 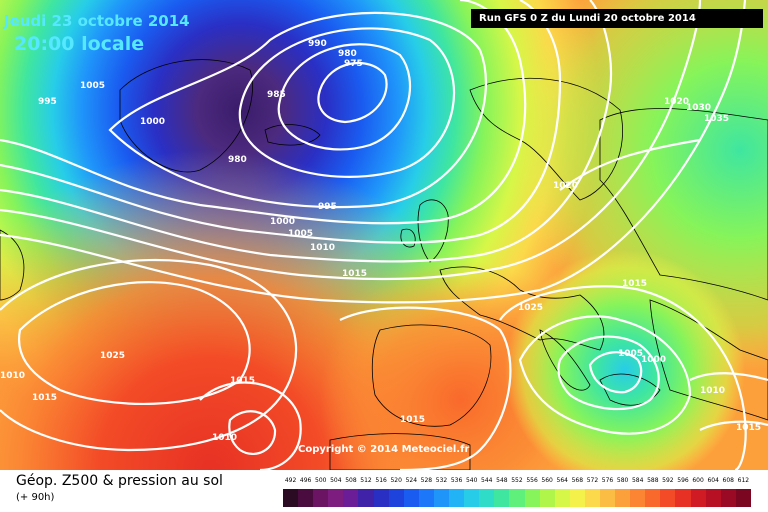 I want to click on scale-value-label: 552, so click(x=517, y=480).